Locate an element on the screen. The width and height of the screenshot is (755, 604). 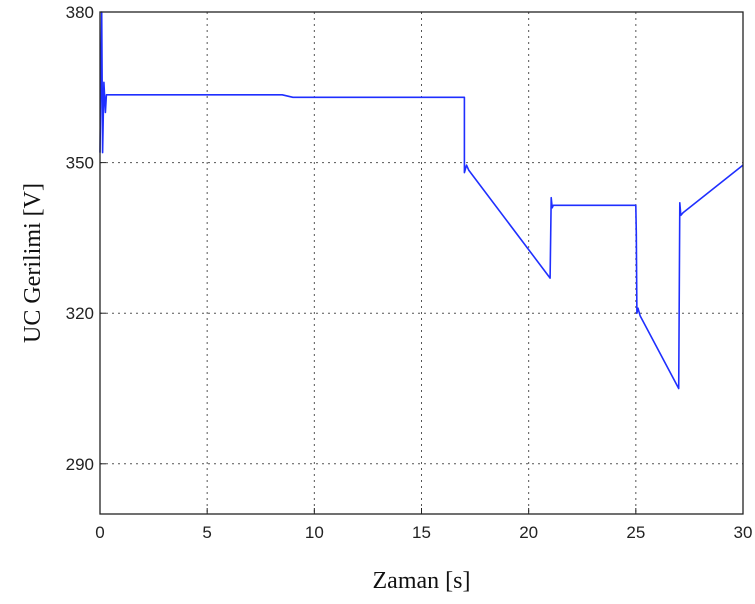
x-axis-label: Zaman [s] is located at coordinates (422, 581).